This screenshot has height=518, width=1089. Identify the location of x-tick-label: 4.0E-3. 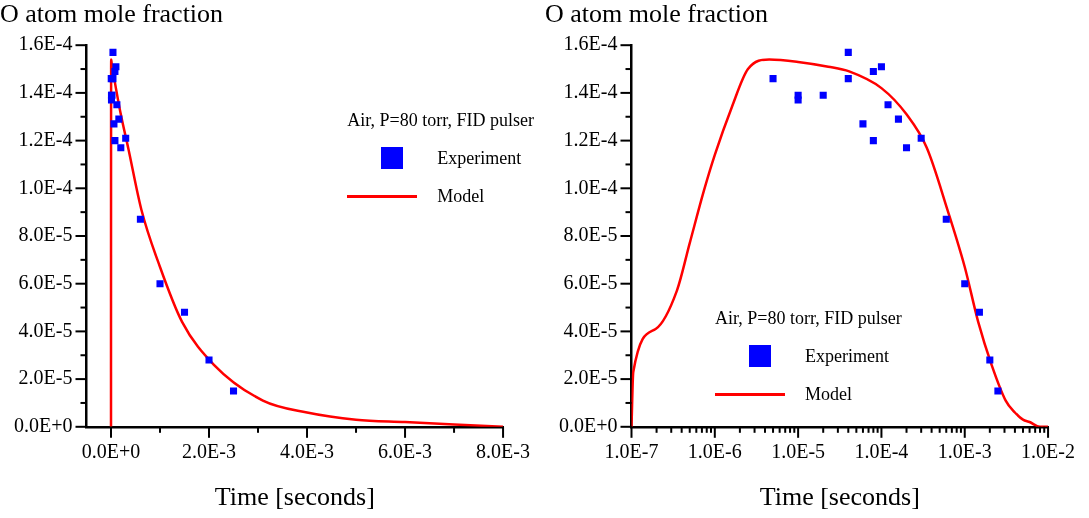
(307, 451).